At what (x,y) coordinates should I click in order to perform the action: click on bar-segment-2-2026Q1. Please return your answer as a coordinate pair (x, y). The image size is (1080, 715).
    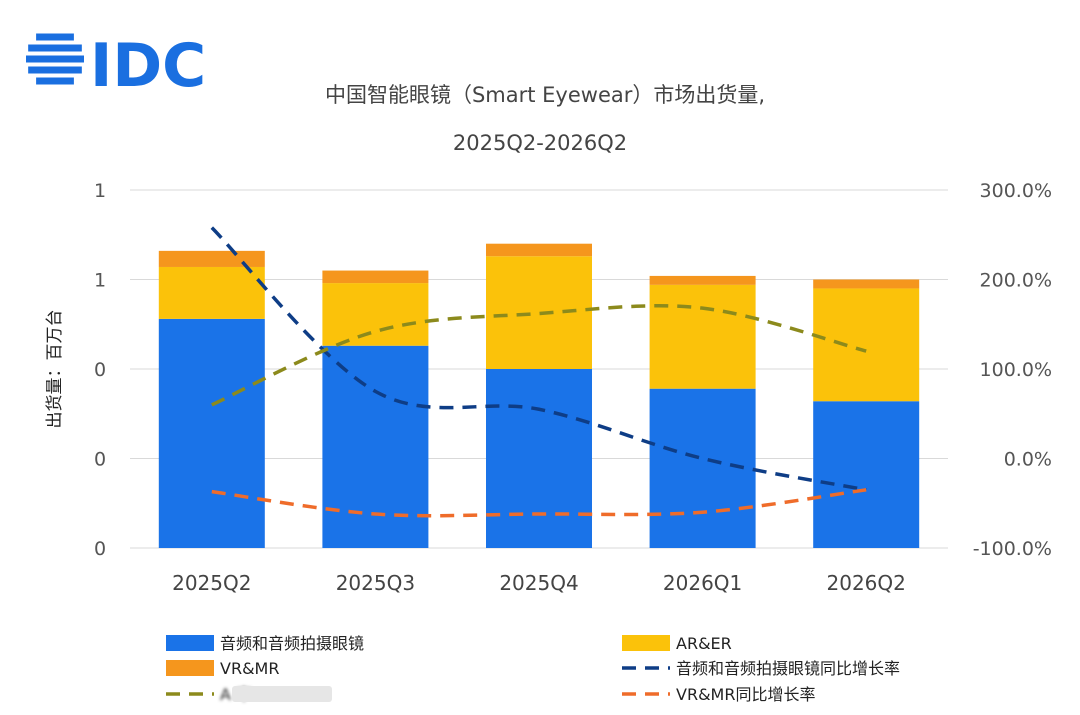
    Looking at the image, I should click on (702, 336).